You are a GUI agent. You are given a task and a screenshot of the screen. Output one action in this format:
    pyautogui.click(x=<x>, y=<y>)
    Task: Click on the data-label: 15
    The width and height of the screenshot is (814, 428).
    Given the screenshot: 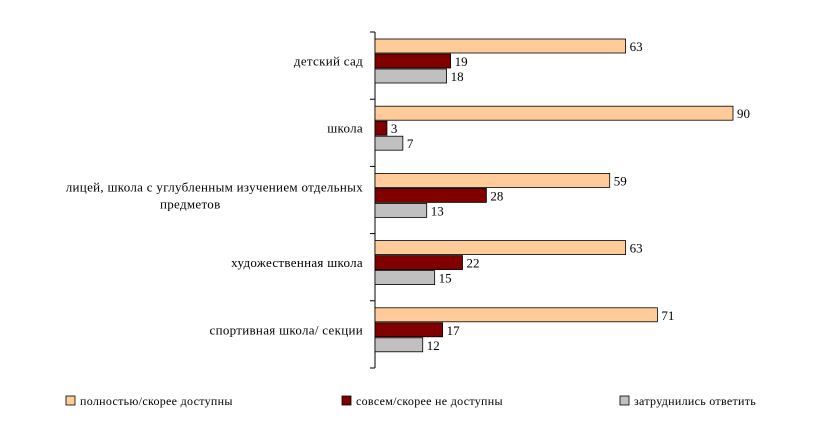 What is the action you would take?
    pyautogui.click(x=445, y=278)
    